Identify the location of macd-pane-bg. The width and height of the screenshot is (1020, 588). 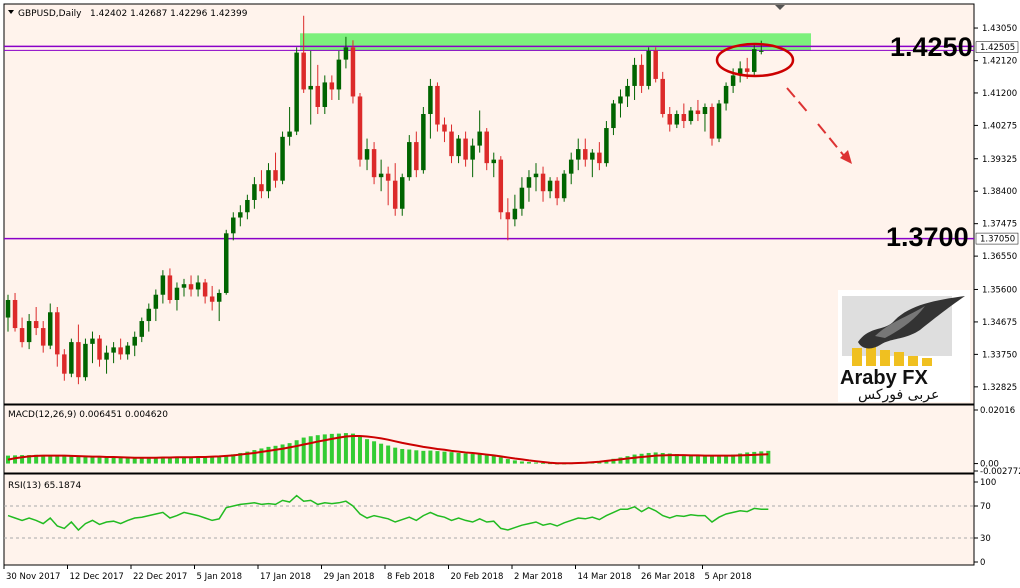
(489, 439).